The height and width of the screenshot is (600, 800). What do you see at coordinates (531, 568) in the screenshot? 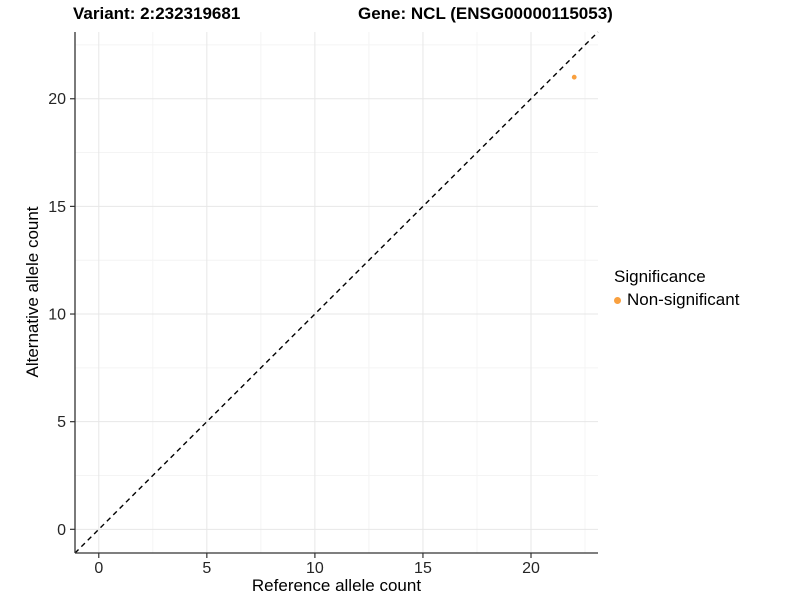
I see `x-tick-label: 20` at bounding box center [531, 568].